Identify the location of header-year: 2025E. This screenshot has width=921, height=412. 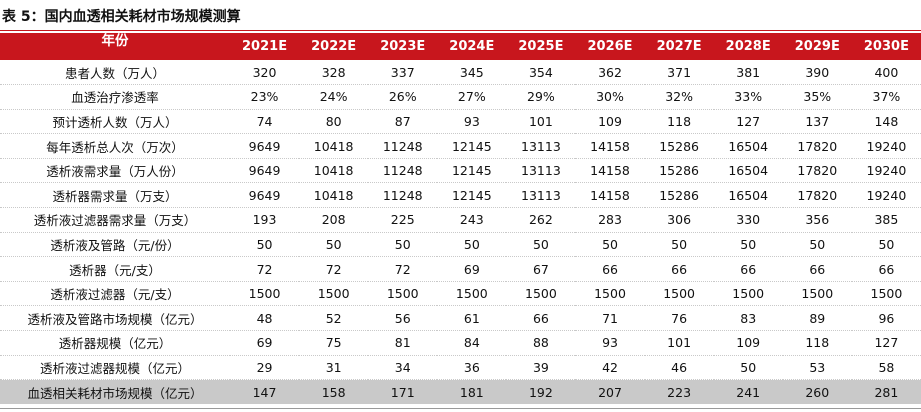
(541, 46).